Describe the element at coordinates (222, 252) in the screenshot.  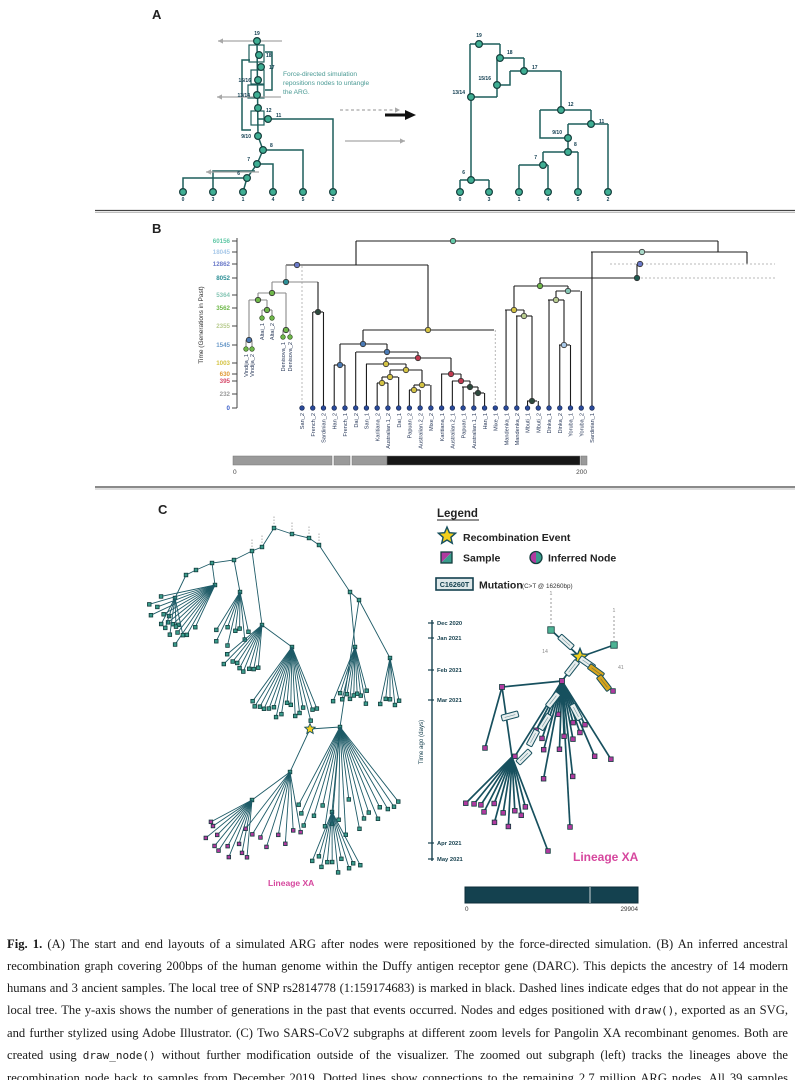
I see `y-tick-label: 18045` at that location.